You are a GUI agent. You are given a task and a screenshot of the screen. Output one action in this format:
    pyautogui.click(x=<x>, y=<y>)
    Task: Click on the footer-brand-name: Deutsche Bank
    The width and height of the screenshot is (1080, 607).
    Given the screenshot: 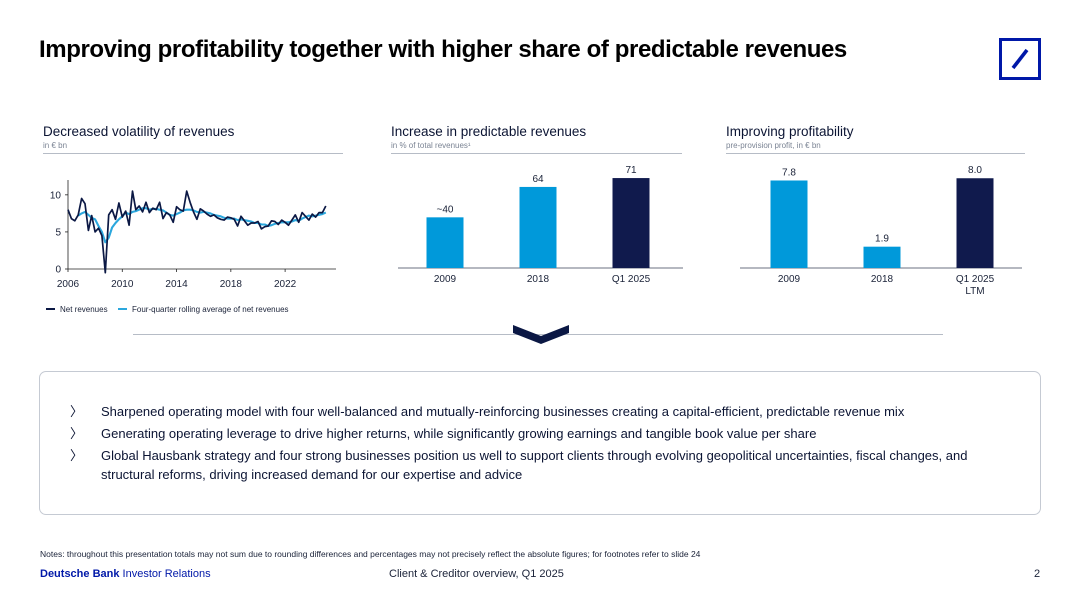 What is the action you would take?
    pyautogui.click(x=80, y=574)
    